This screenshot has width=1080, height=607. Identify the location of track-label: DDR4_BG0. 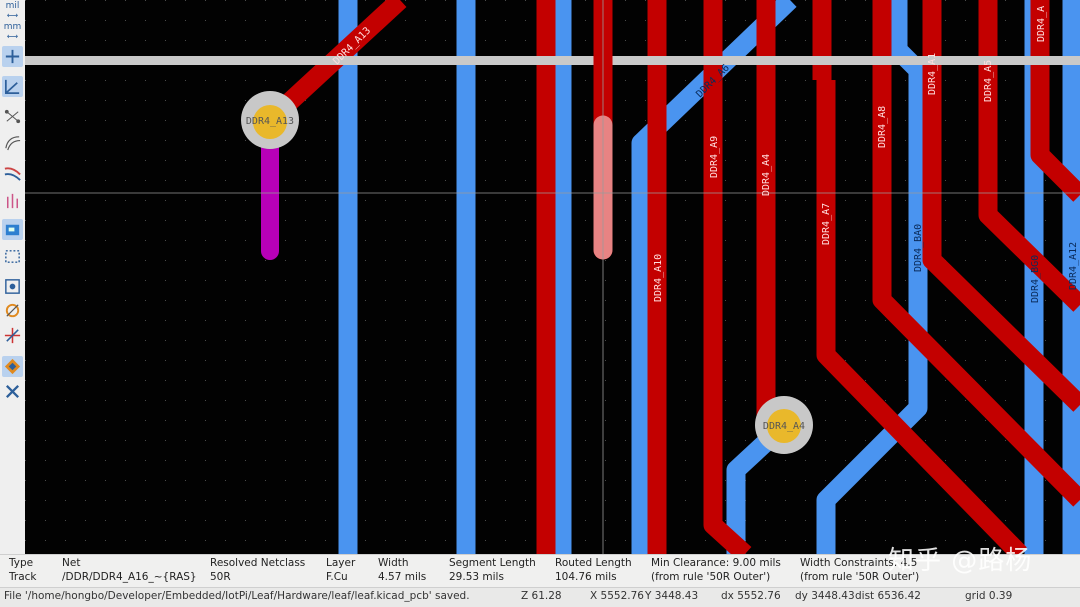
(1035, 279).